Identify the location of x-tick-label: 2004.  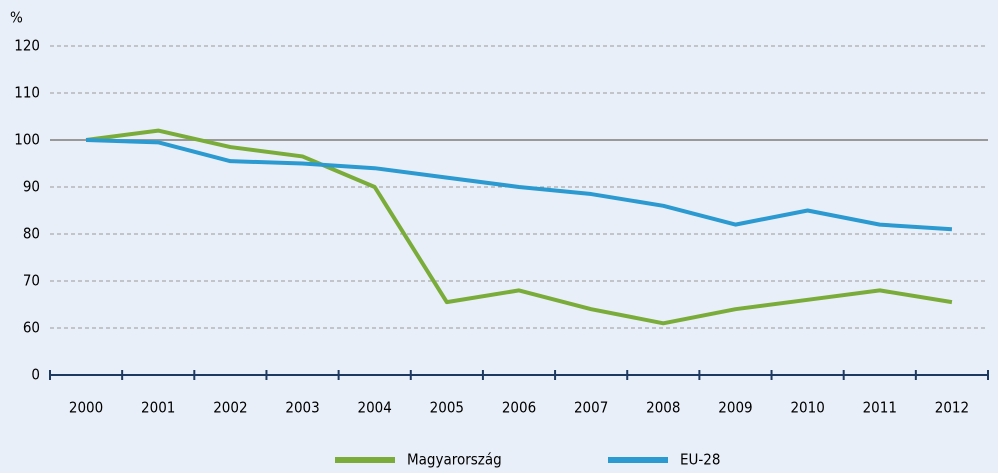
(375, 408).